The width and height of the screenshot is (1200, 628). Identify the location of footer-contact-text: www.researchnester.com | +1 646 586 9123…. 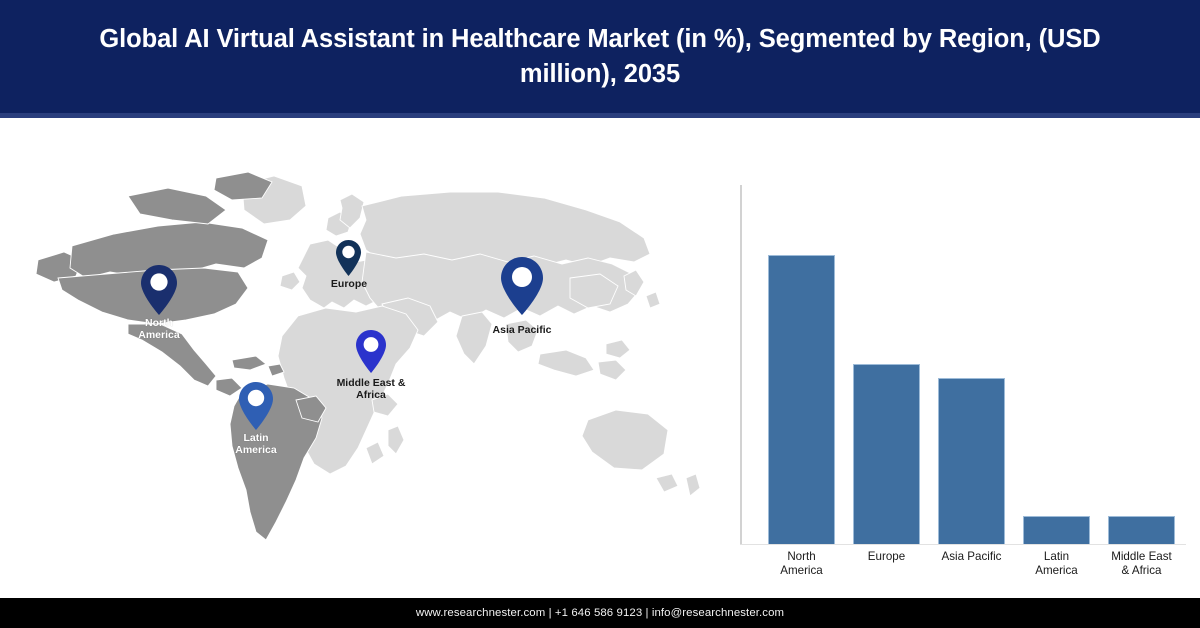
(600, 613).